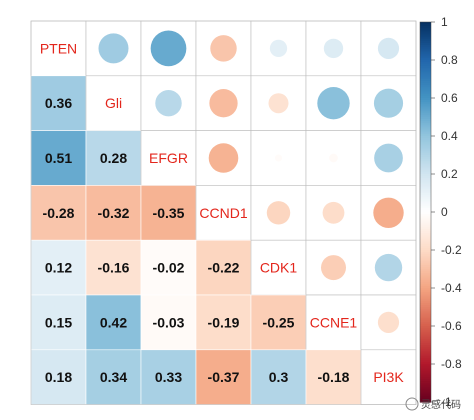 The height and width of the screenshot is (420, 474). I want to click on circle-Gli-EFGR, so click(168, 103).